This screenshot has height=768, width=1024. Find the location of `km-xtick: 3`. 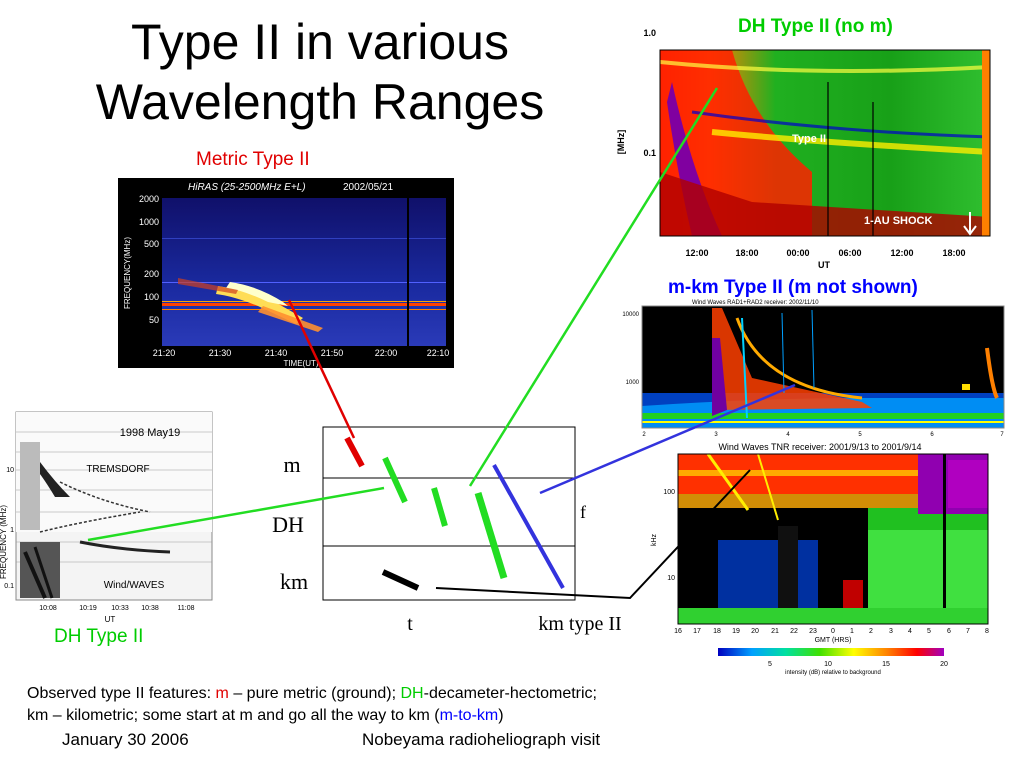

km-xtick: 3 is located at coordinates (891, 631).